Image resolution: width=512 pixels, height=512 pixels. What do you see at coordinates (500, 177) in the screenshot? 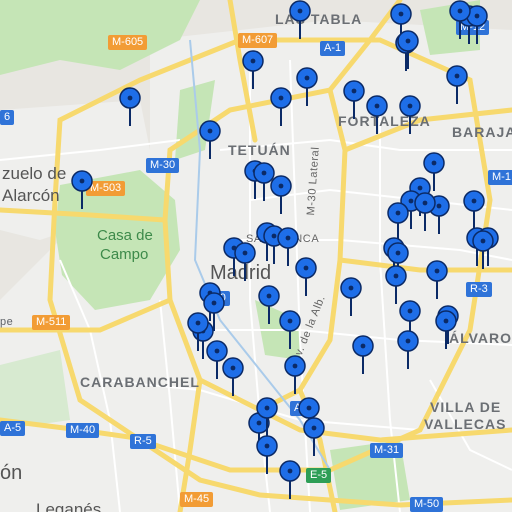
I see `shield-m11: M-1` at bounding box center [500, 177].